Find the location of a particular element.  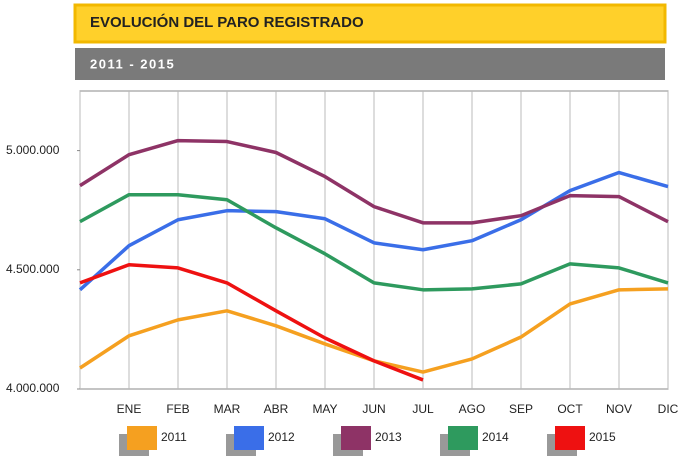

y-tick-label: 5.000.000 is located at coordinates (33, 150).